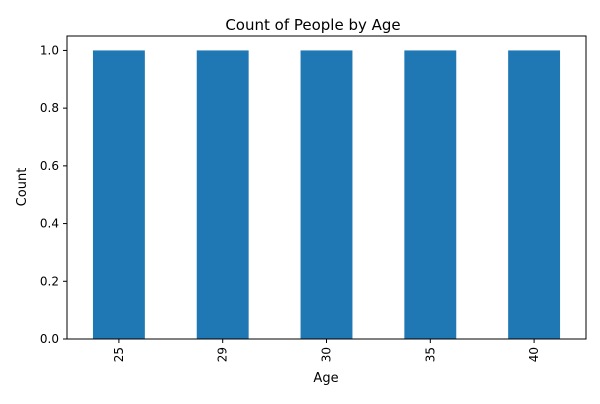 This screenshot has width=600, height=404. What do you see at coordinates (430, 354) in the screenshot?
I see `x-tick-label: 35` at bounding box center [430, 354].